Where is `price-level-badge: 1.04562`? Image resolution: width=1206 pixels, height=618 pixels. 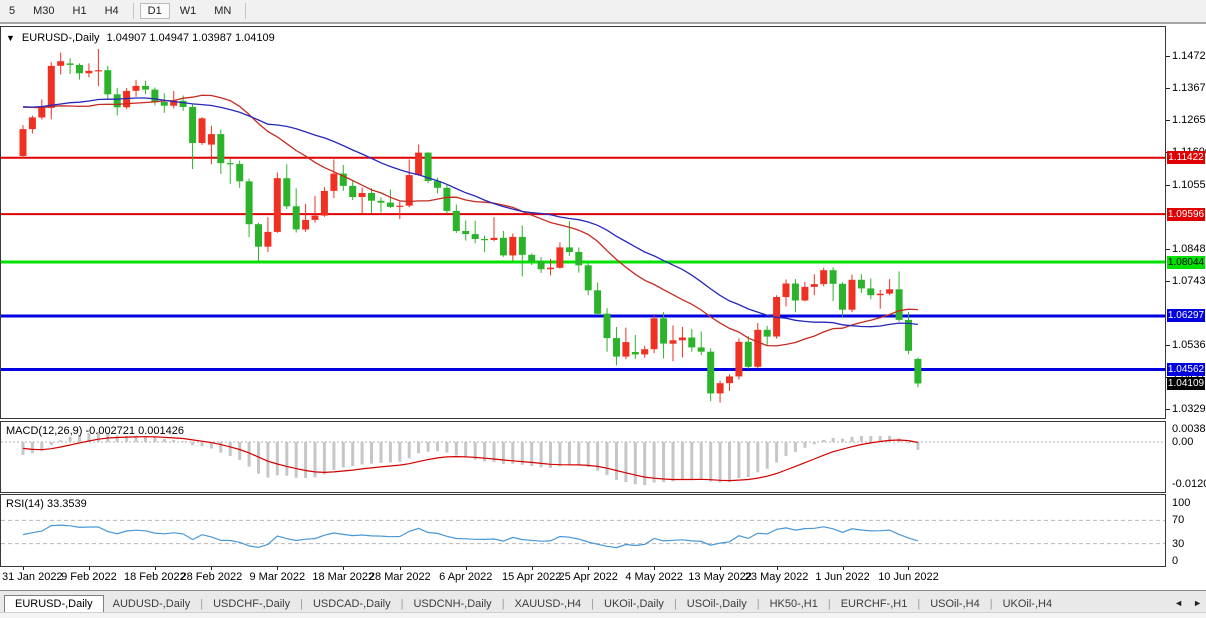 price-level-badge: 1.04562 is located at coordinates (1186, 369).